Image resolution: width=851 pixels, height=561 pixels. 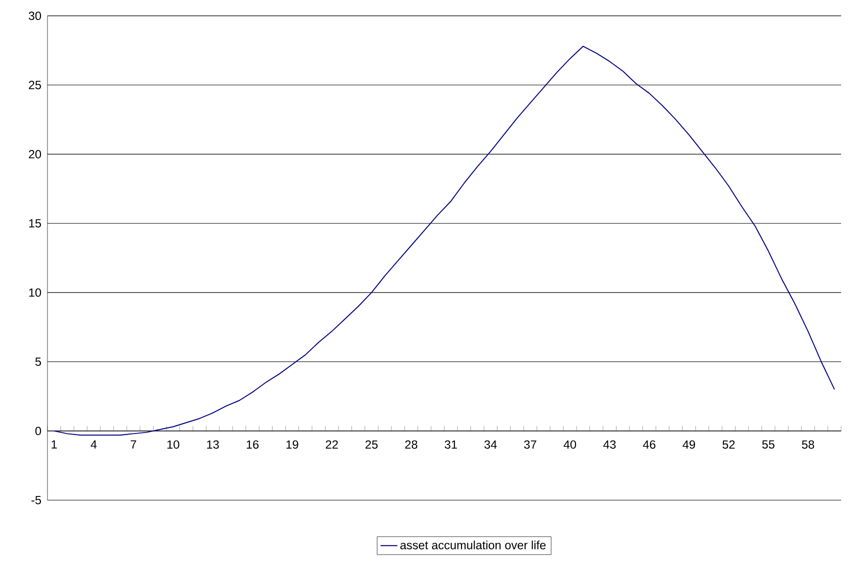 I want to click on y-tick-label: 30, so click(x=35, y=15).